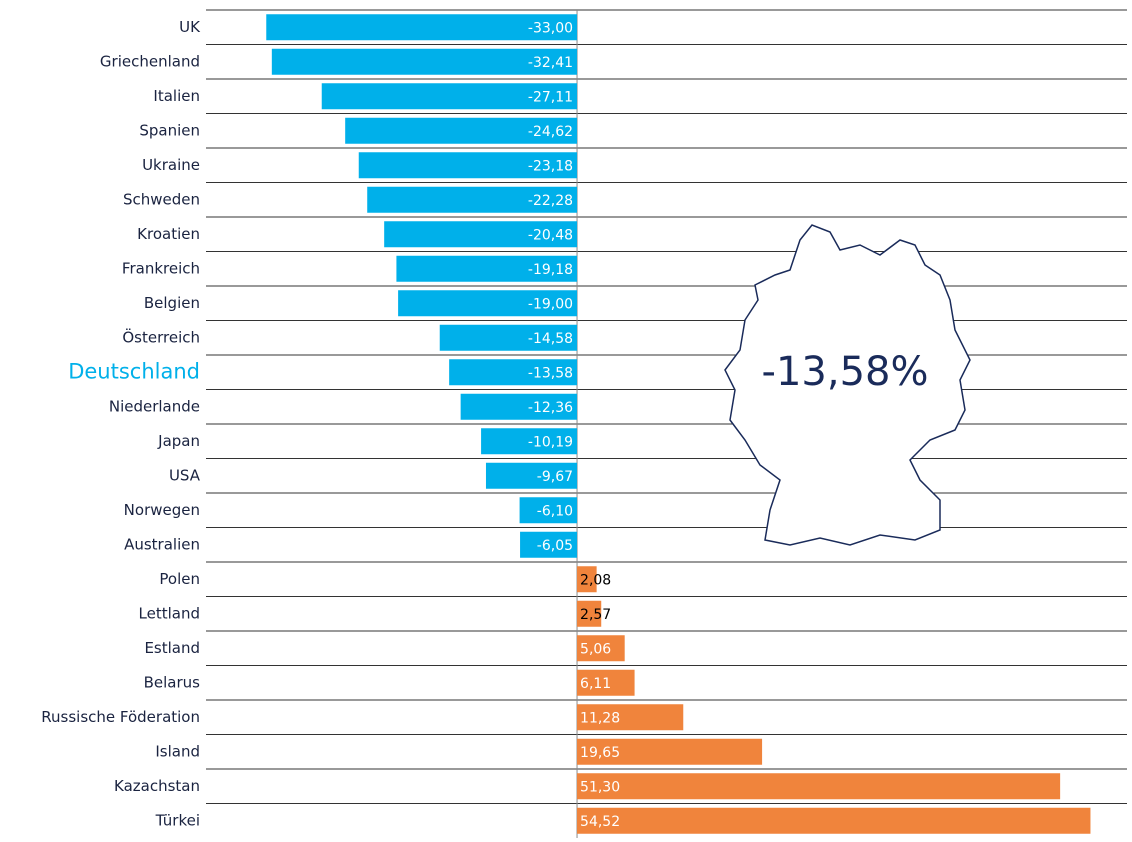  I want to click on germany-map, so click(847, 385).